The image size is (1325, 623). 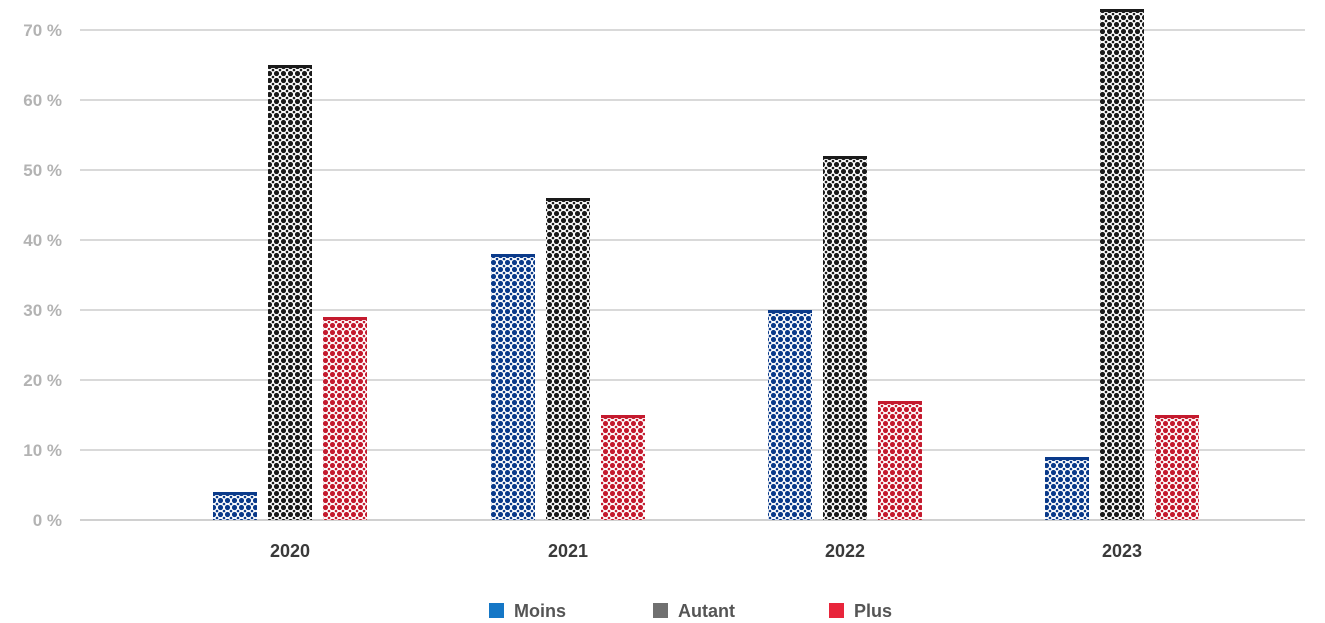 What do you see at coordinates (42, 170) in the screenshot?
I see `y-tick-label: 50 %` at bounding box center [42, 170].